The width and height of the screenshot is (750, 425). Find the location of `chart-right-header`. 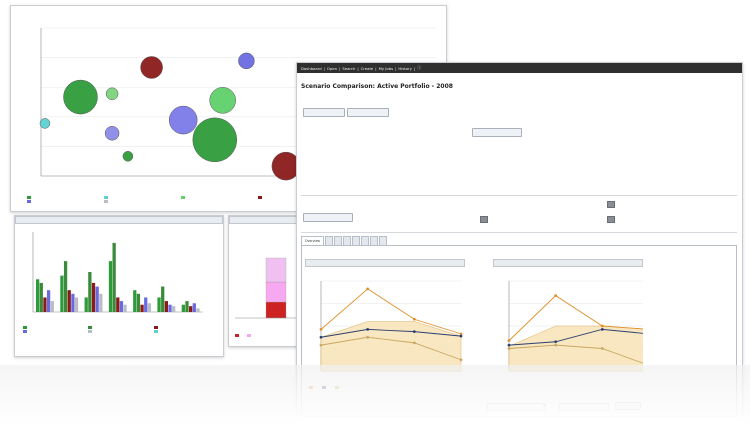

chart-right-header is located at coordinates (568, 263).